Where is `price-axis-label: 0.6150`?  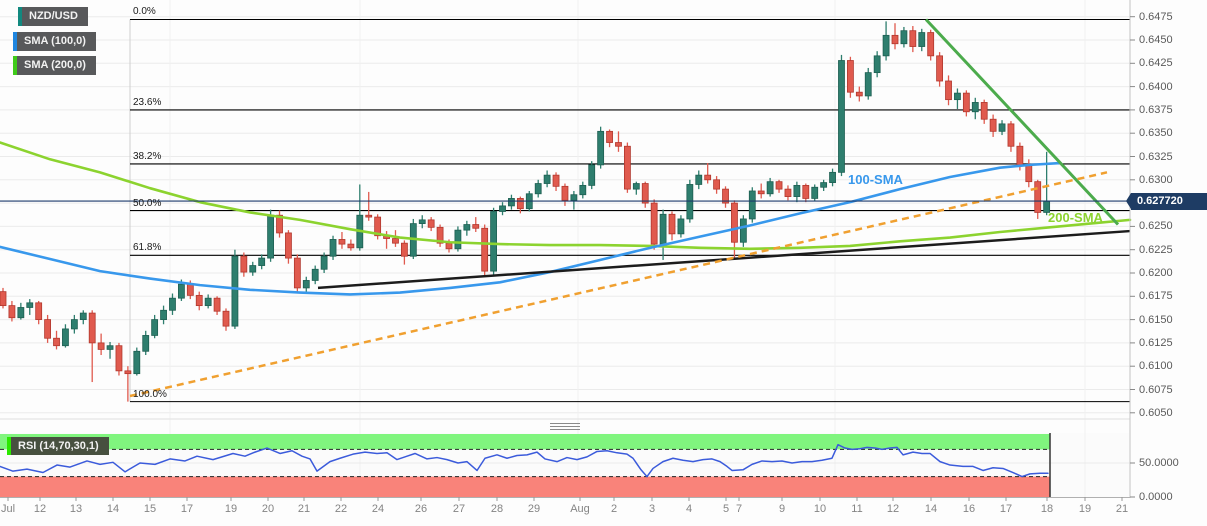
price-axis-label: 0.6150 is located at coordinates (1156, 319).